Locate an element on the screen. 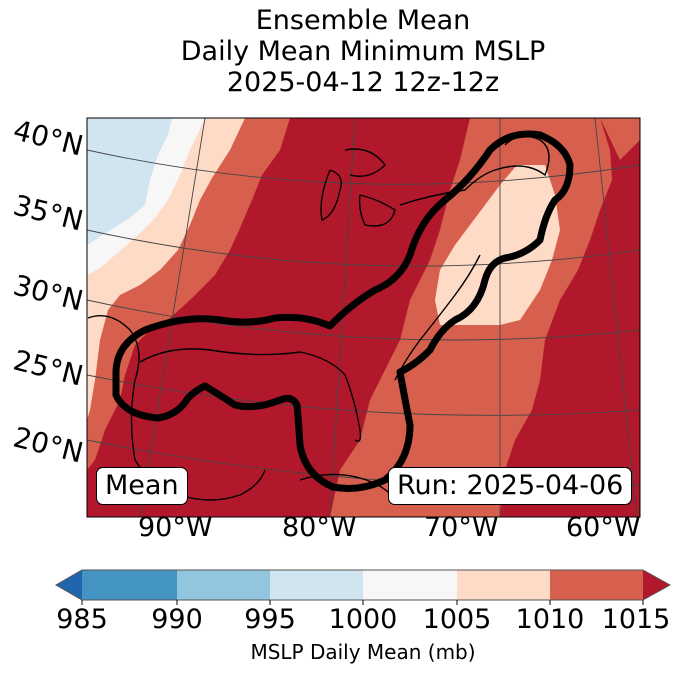 This screenshot has width=688, height=674. mean-label-box: Mean is located at coordinates (142, 486).